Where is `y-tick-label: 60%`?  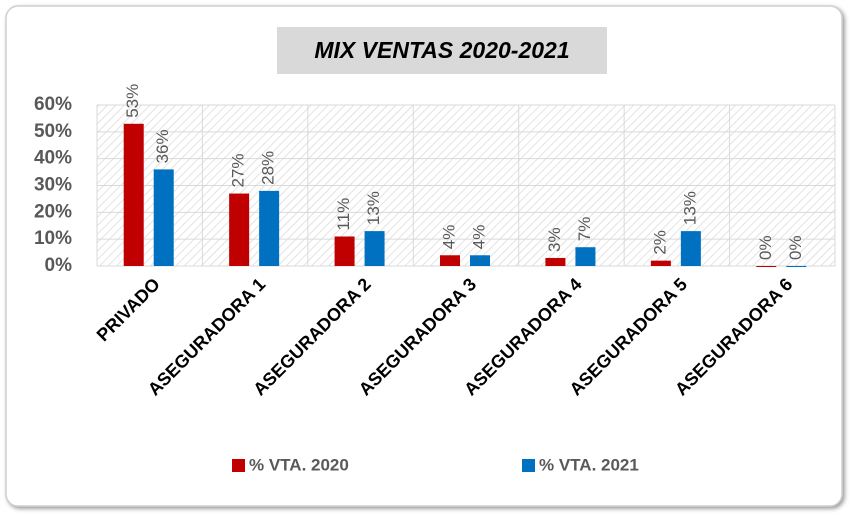
y-tick-label: 60% is located at coordinates (53, 104).